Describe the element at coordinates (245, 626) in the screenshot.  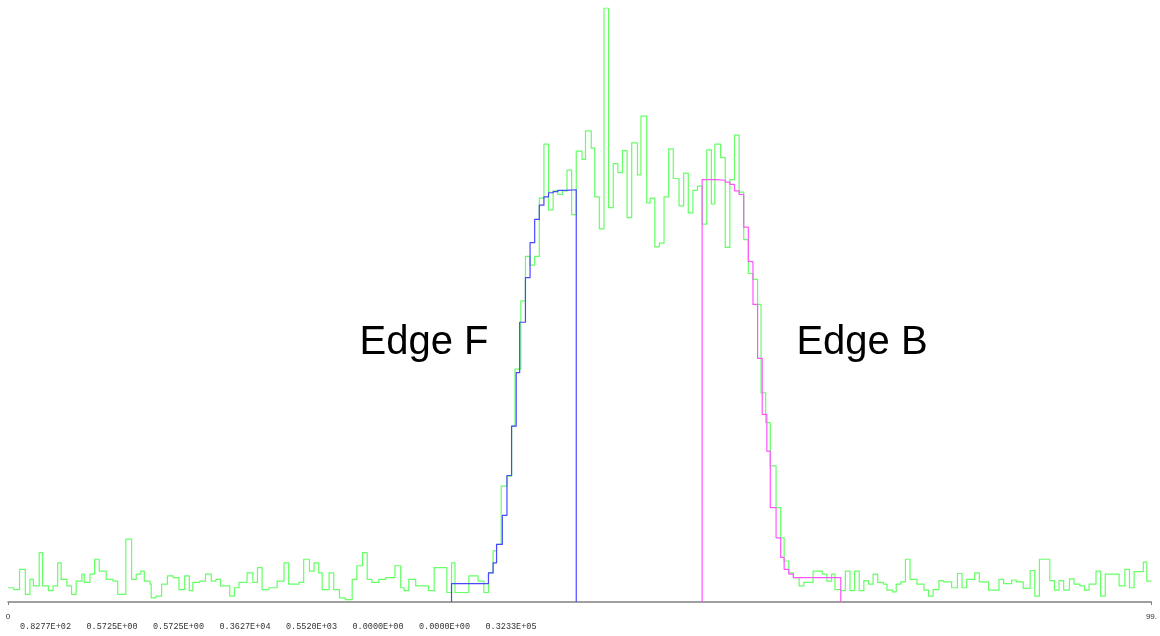
I see `text: 0.3627E+04` at that location.